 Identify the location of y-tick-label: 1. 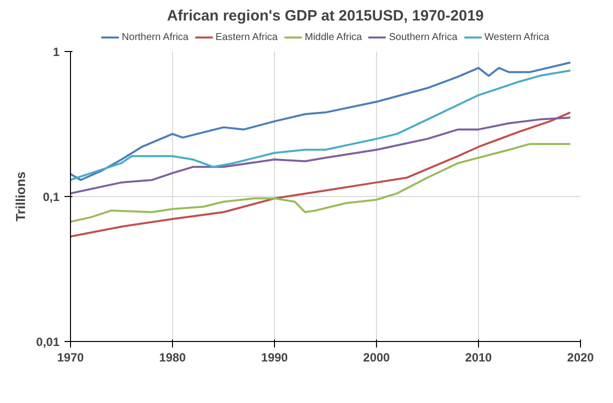
(56, 52).